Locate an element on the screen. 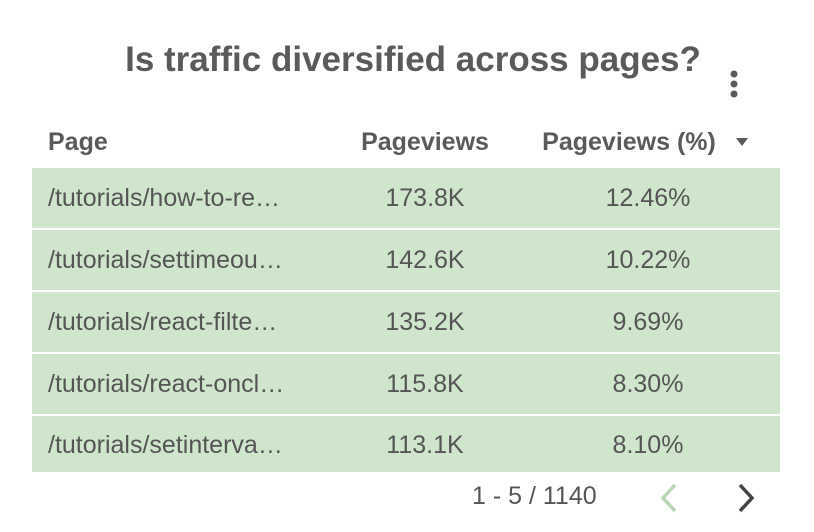 Image resolution: width=814 pixels, height=532 pixels. pagination-label: 1 - 5 / 1140 is located at coordinates (534, 496).